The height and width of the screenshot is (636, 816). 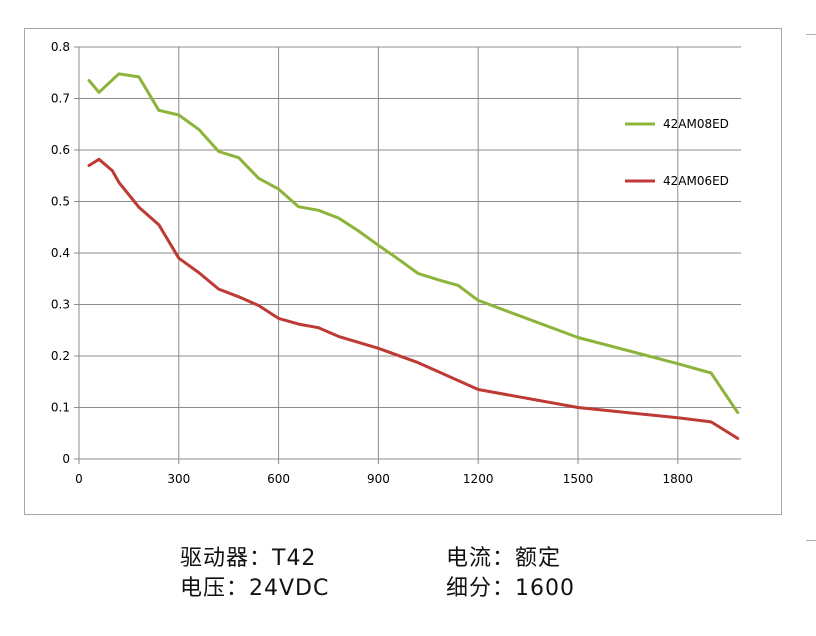 I want to click on spec-voltage: 电压：24VDC, so click(x=255, y=588).